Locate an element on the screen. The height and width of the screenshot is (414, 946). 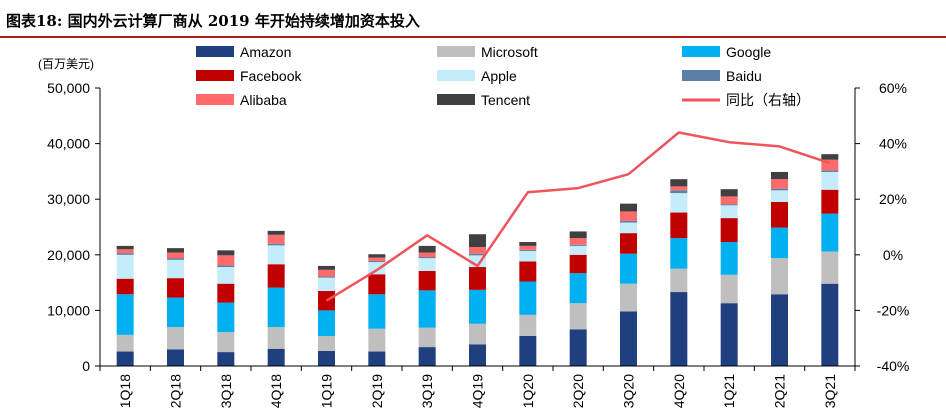
bar-segment-apple-2Q20 is located at coordinates (578, 250).